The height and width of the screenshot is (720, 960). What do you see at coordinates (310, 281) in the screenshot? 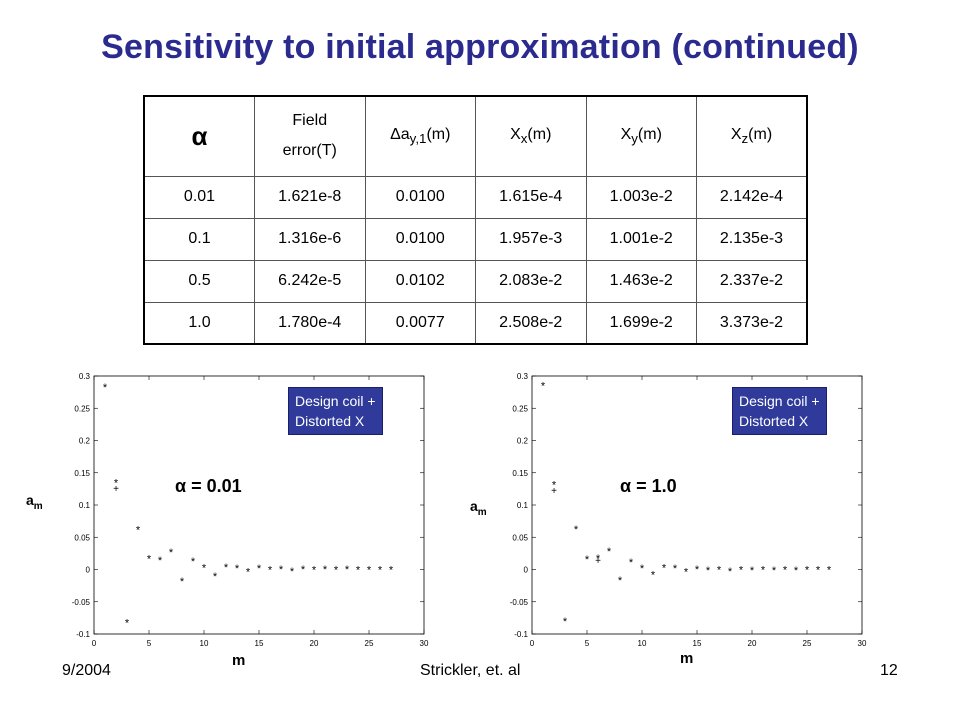
I see `table-cell: 6.242e-5` at bounding box center [310, 281].